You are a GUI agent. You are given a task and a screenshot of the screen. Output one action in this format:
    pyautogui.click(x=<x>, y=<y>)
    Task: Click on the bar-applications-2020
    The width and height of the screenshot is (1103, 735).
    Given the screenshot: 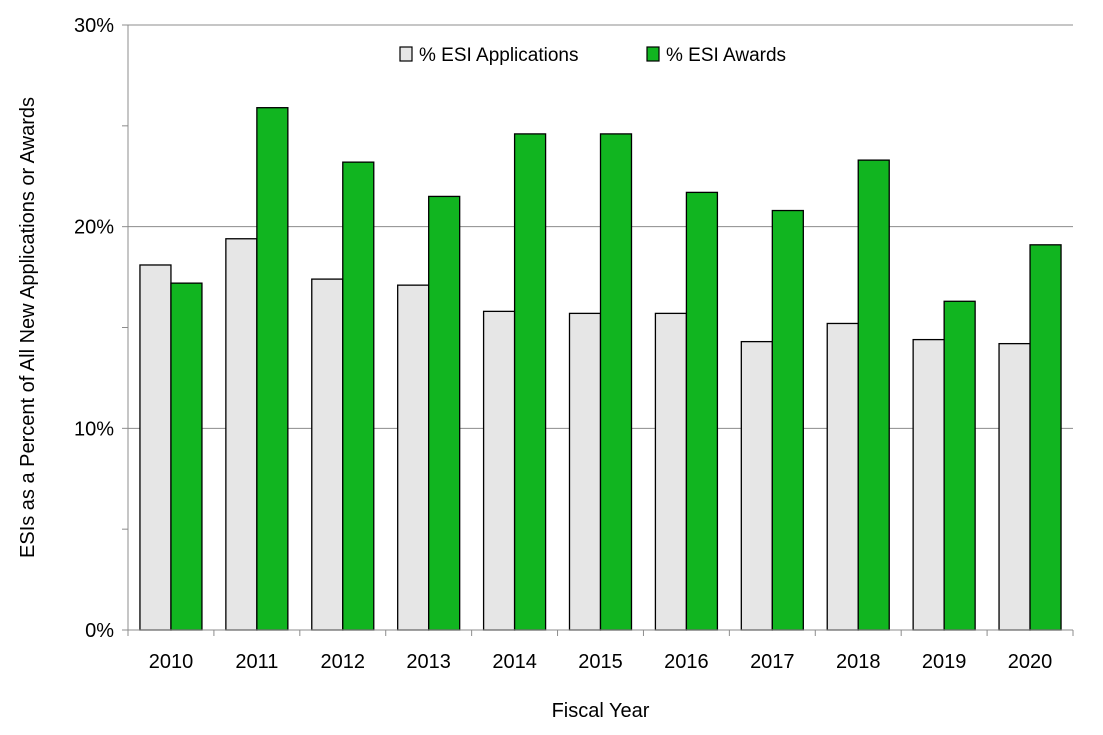 What is the action you would take?
    pyautogui.click(x=1014, y=486)
    